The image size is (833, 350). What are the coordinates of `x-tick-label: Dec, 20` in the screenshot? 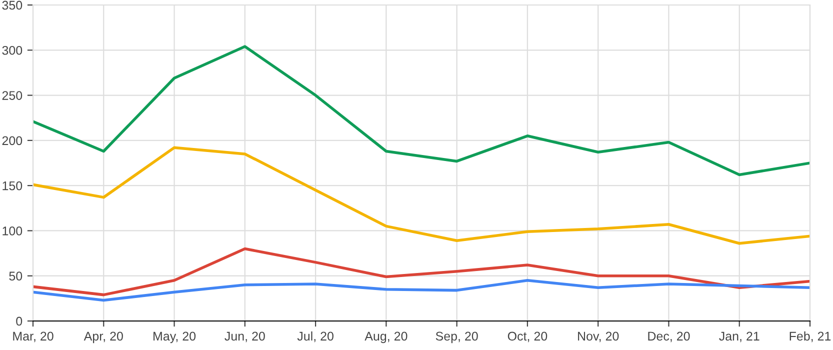 It's located at (669, 337).